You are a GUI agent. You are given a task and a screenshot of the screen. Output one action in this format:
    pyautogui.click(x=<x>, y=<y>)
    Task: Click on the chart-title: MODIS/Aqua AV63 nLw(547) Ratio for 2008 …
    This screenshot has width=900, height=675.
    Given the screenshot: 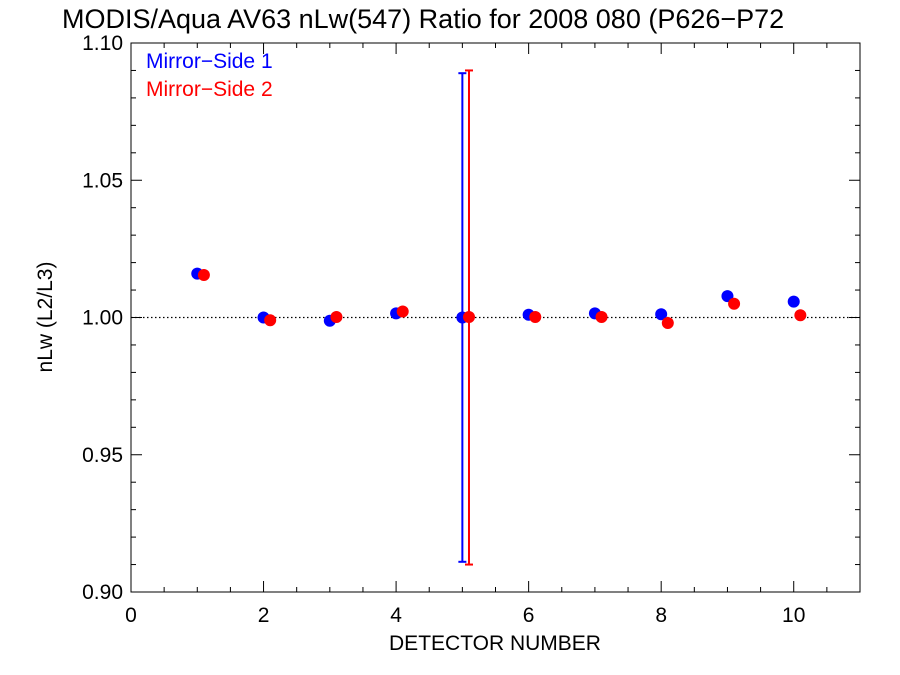 What is the action you would take?
    pyautogui.click(x=423, y=19)
    